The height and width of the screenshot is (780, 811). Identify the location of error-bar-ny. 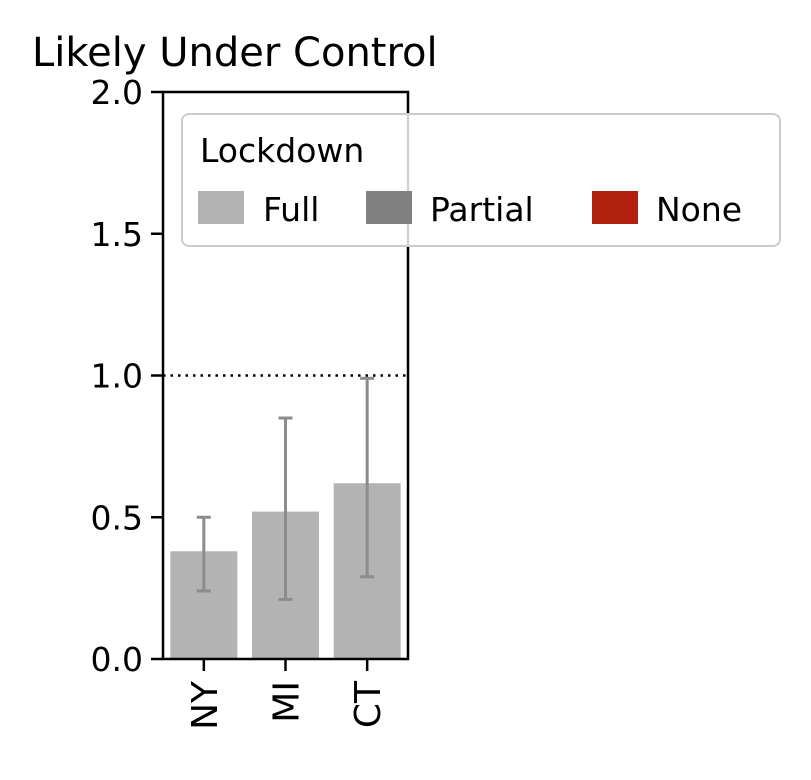
(203, 554).